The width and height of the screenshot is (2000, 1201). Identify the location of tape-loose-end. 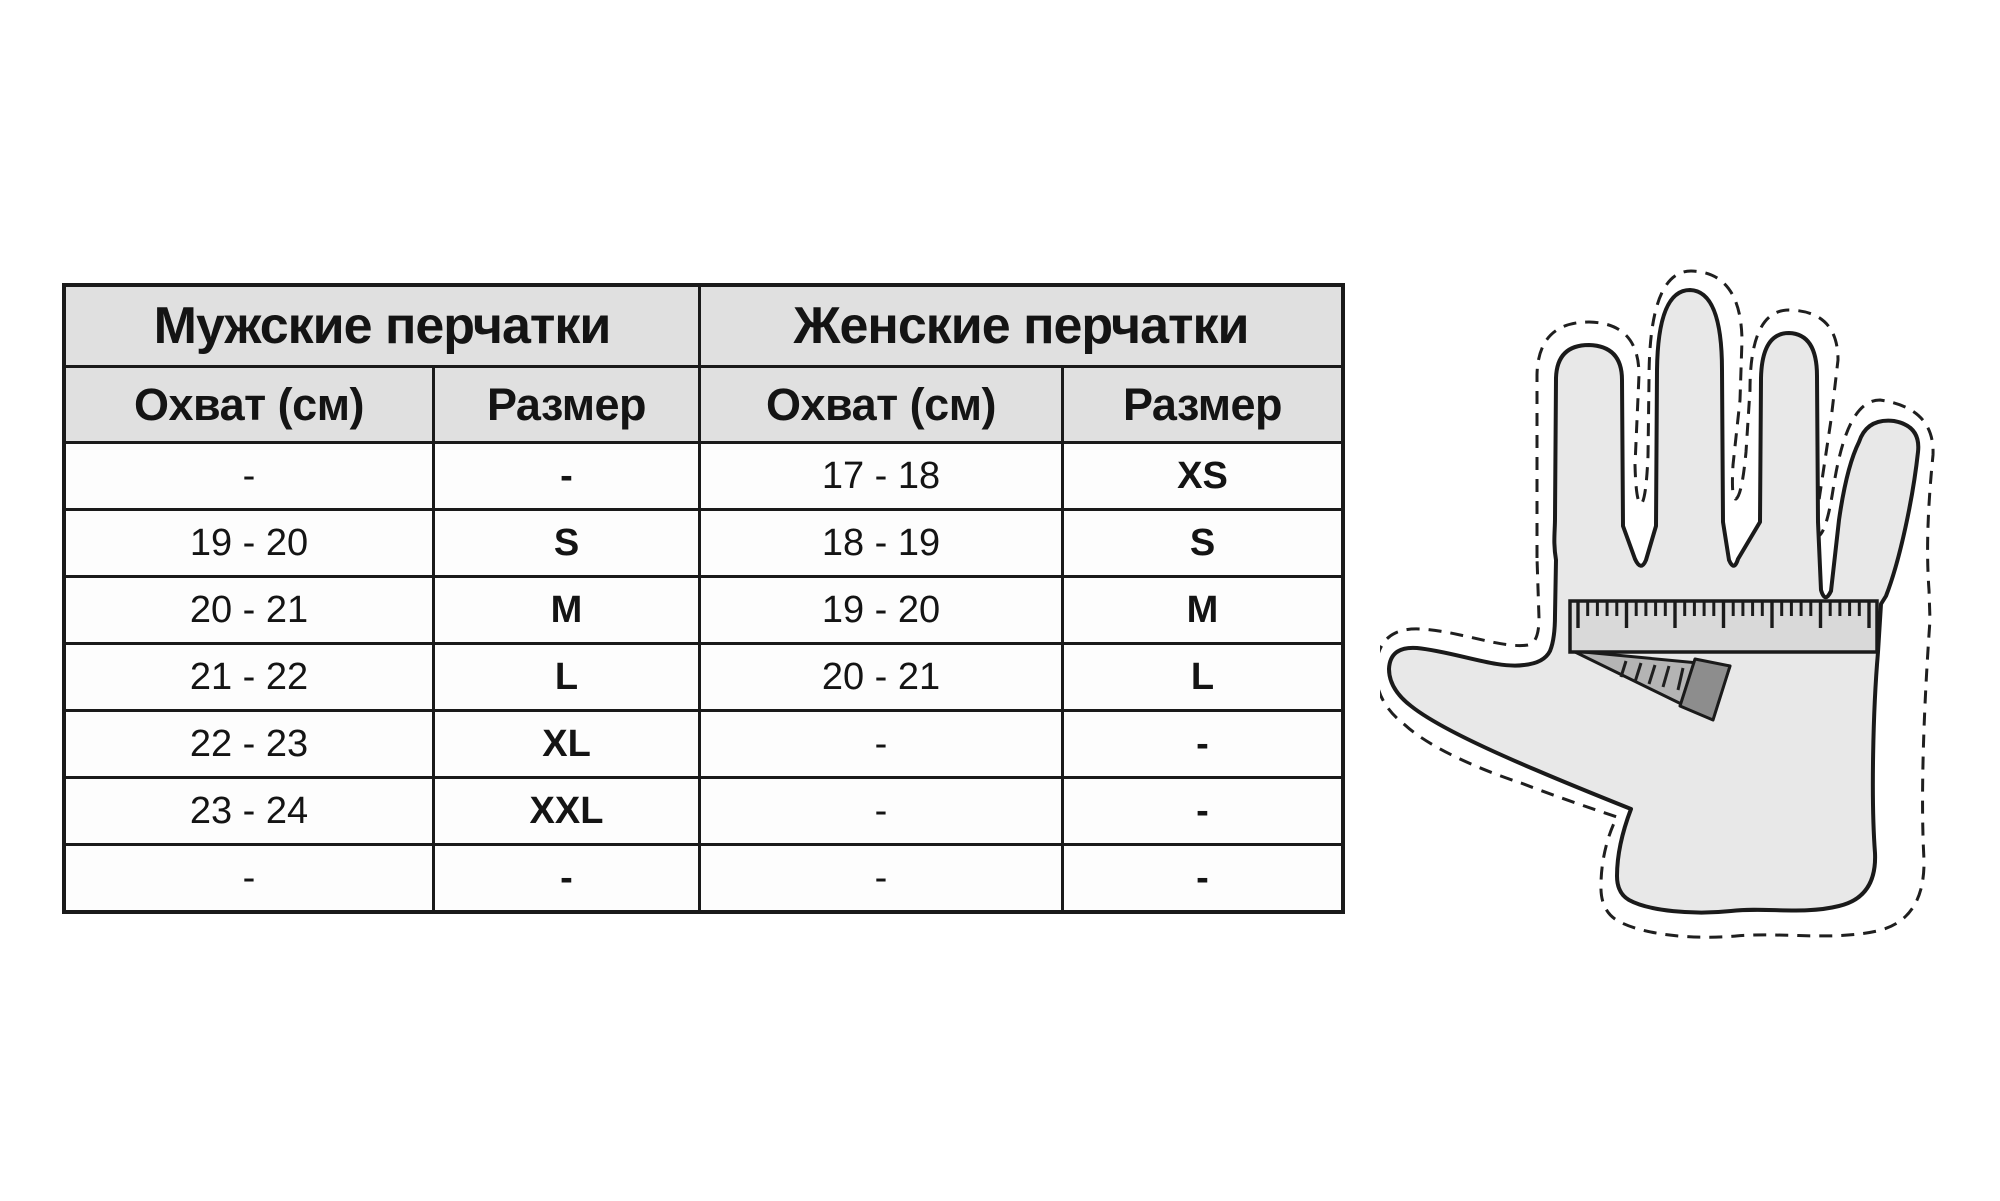
(1651, 685).